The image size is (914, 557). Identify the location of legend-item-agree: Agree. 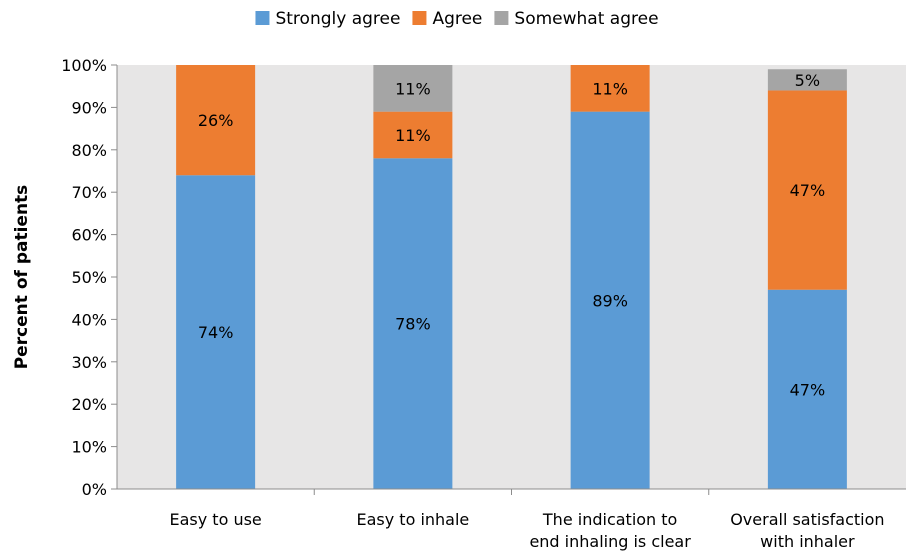
(447, 19).